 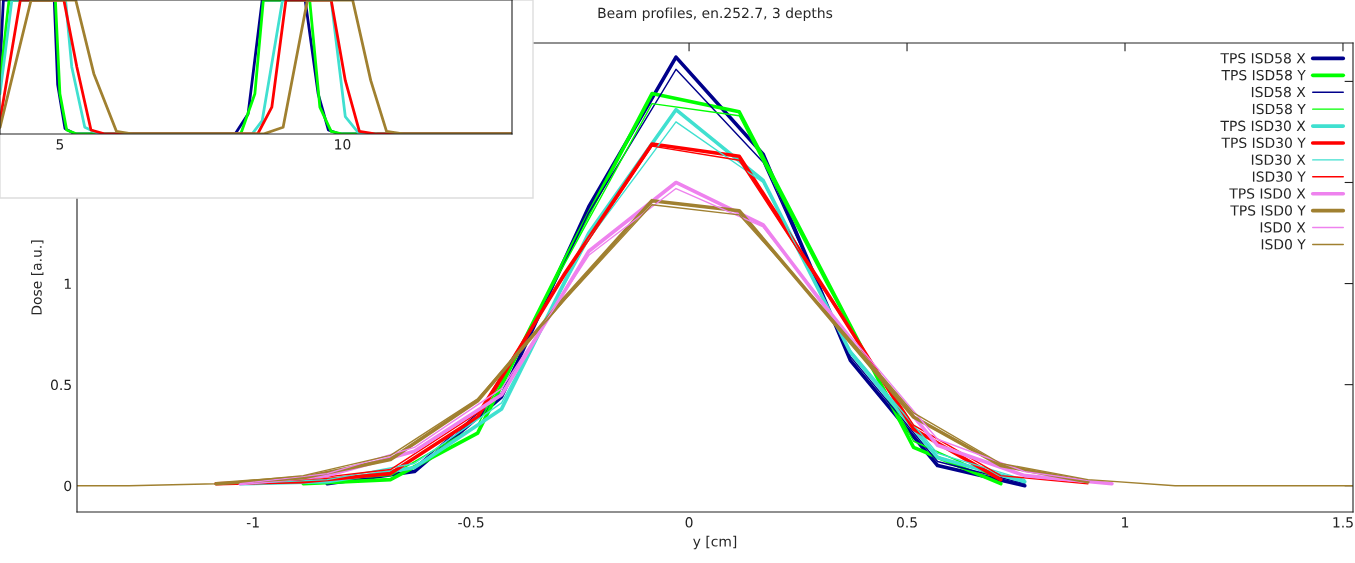 I want to click on legend-label: TPS ISD58 X, so click(x=1263, y=58).